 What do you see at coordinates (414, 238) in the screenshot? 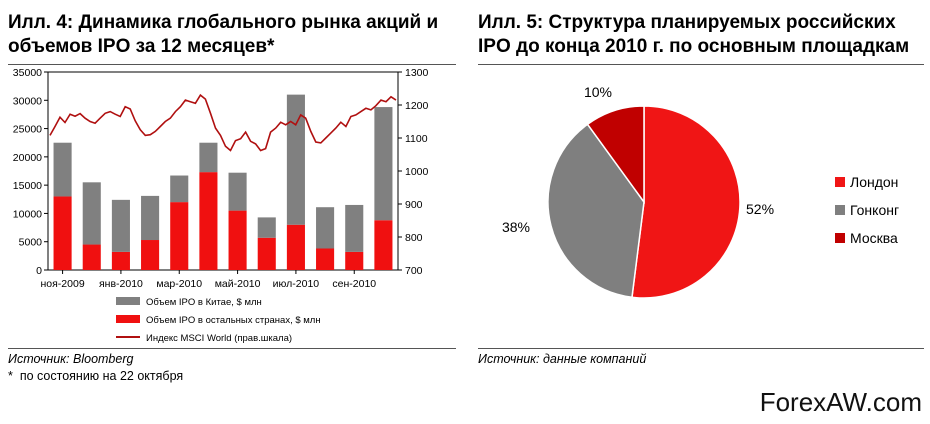
I see `y2-tick-label: 800` at bounding box center [414, 238].